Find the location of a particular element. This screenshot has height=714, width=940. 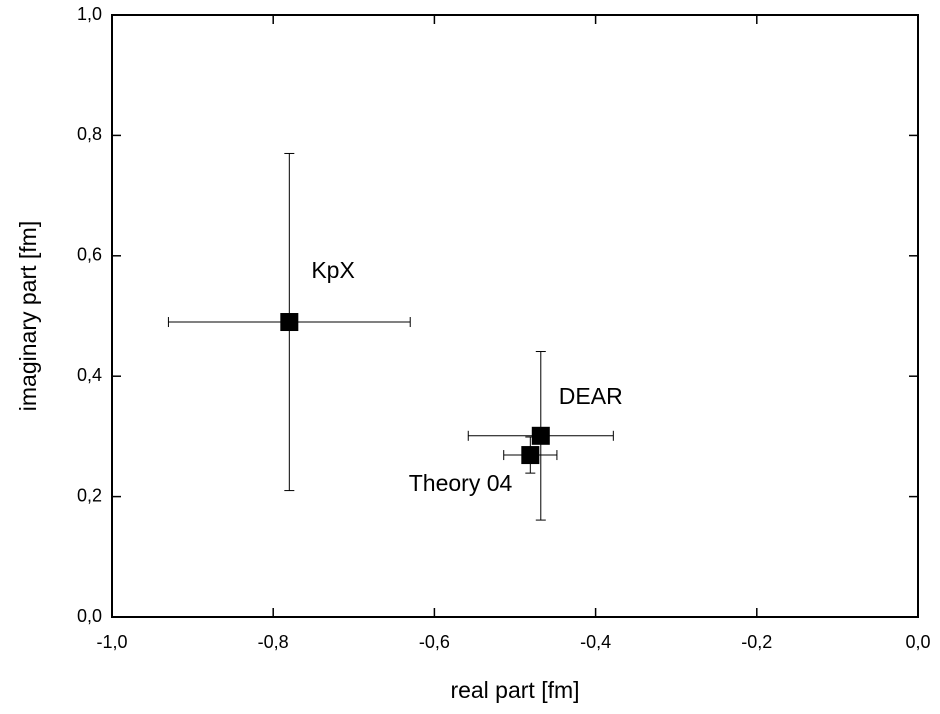

y-axis-label: imaginary part [fm] is located at coordinates (28, 316).